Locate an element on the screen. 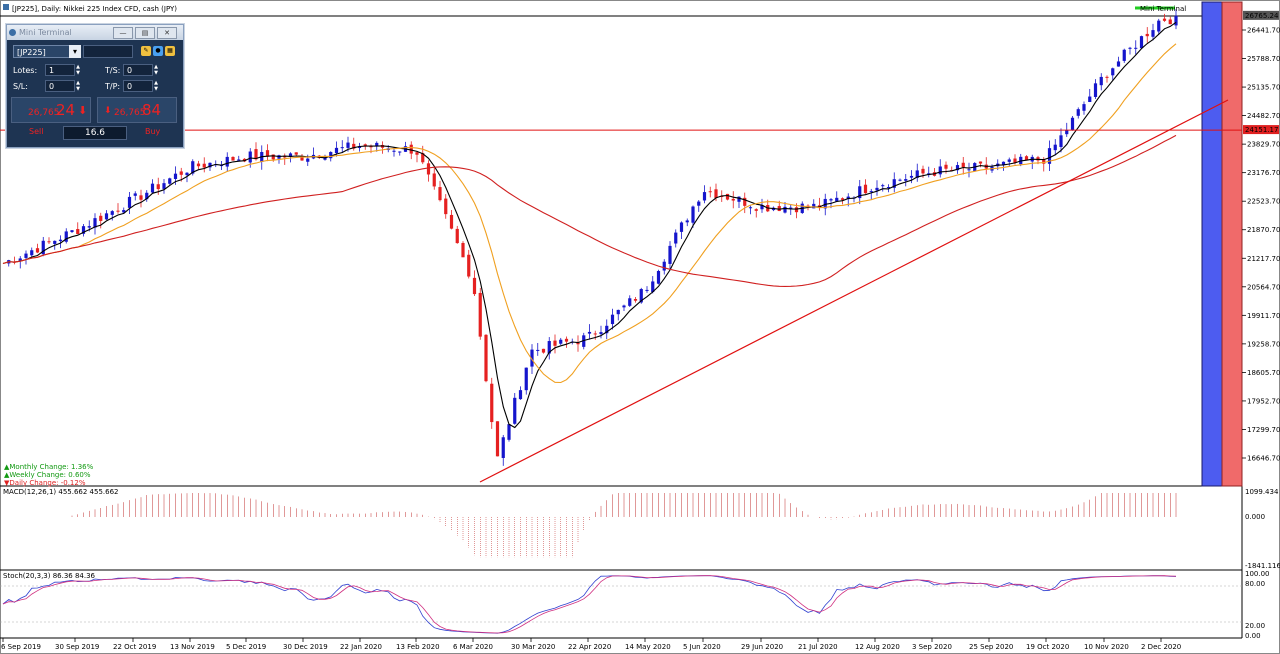 This screenshot has height=654, width=1280. settings-icon: ✎ is located at coordinates (146, 51).